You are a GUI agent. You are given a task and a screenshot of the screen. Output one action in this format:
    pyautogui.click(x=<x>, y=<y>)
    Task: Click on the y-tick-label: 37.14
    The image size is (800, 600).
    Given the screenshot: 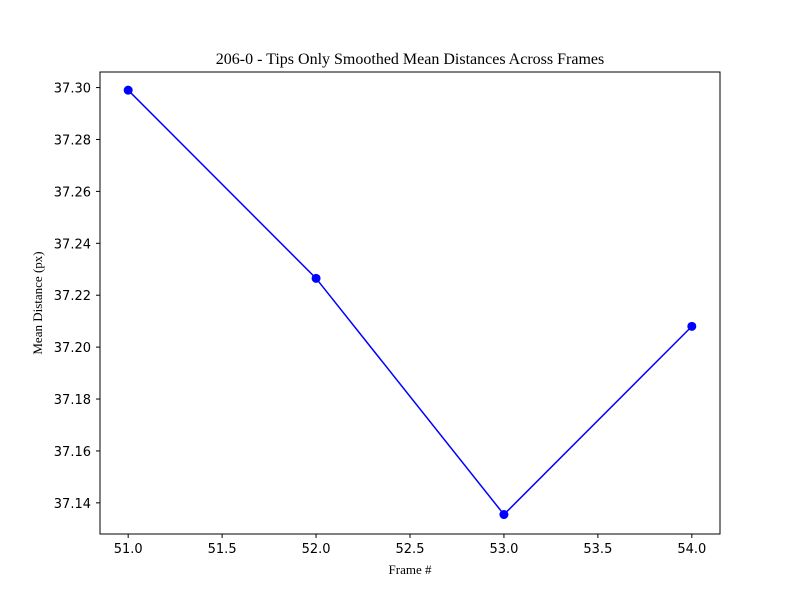 What is the action you would take?
    pyautogui.click(x=72, y=504)
    